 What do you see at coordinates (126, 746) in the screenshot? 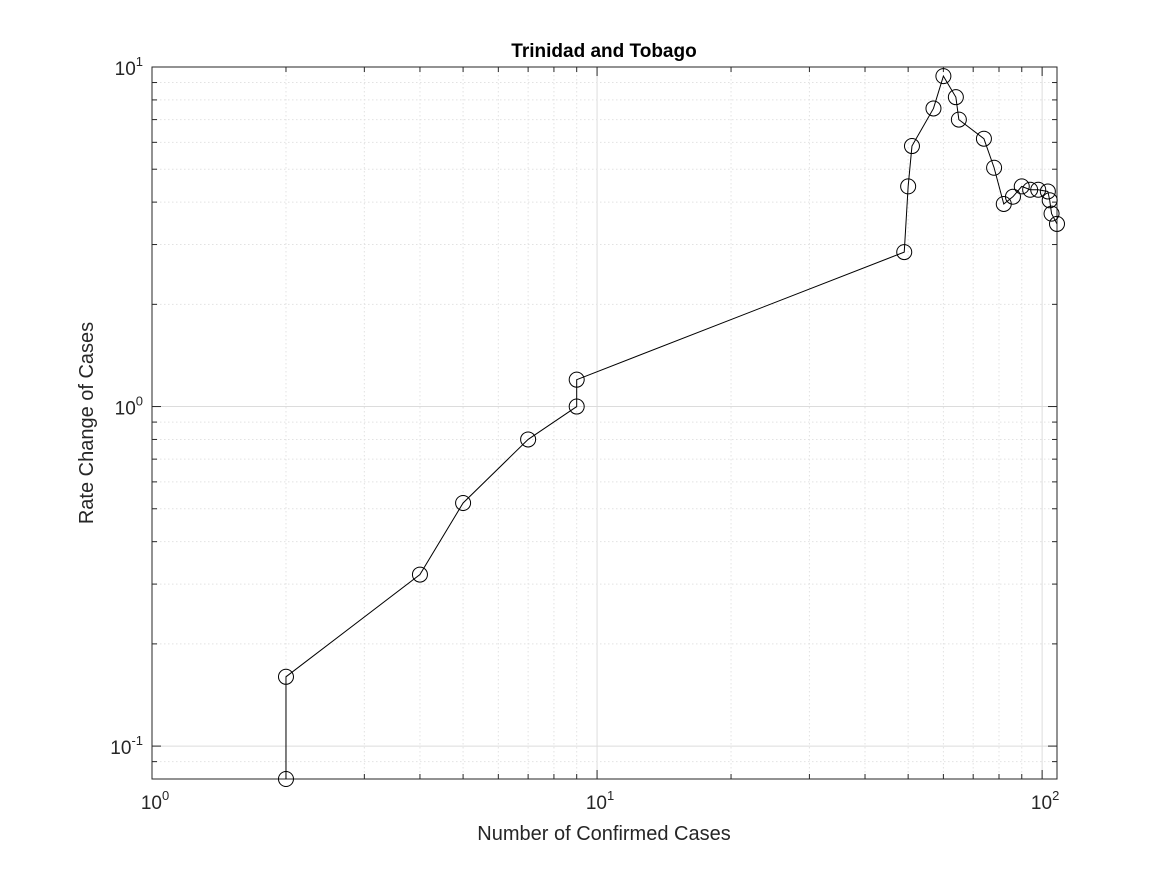
I see `y-tick-label: 10⁻¹` at bounding box center [126, 746].